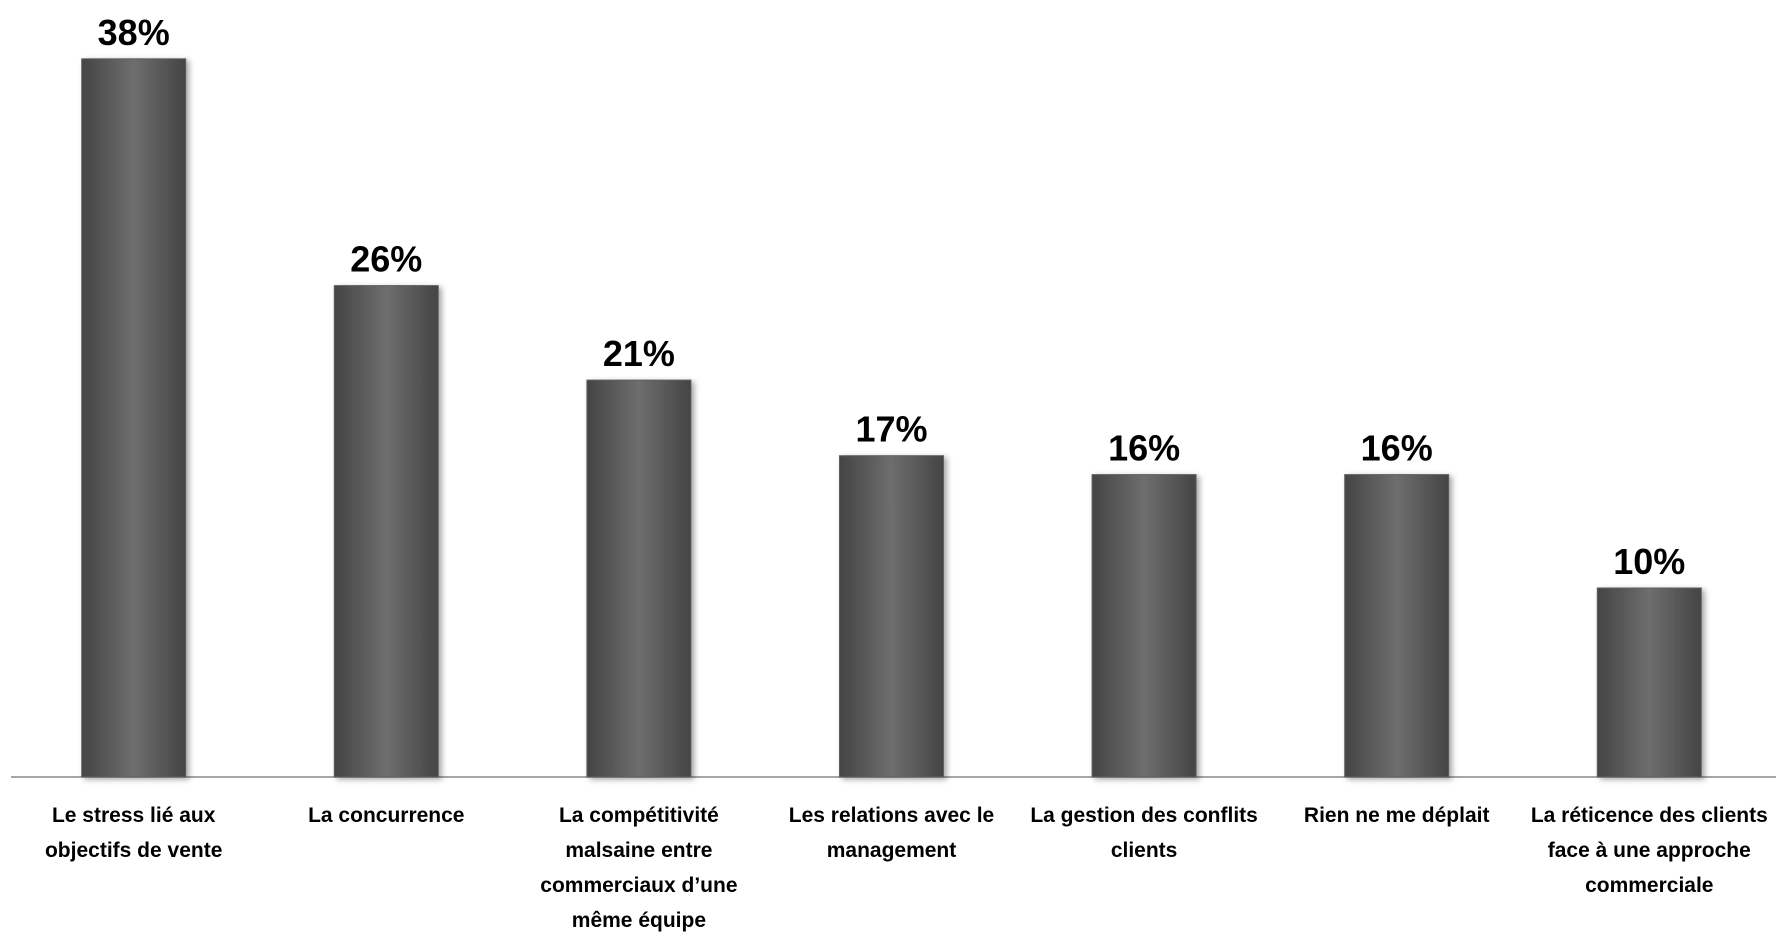 The width and height of the screenshot is (1776, 940). Describe the element at coordinates (891, 429) in the screenshot. I see `value-label: 17%` at that location.